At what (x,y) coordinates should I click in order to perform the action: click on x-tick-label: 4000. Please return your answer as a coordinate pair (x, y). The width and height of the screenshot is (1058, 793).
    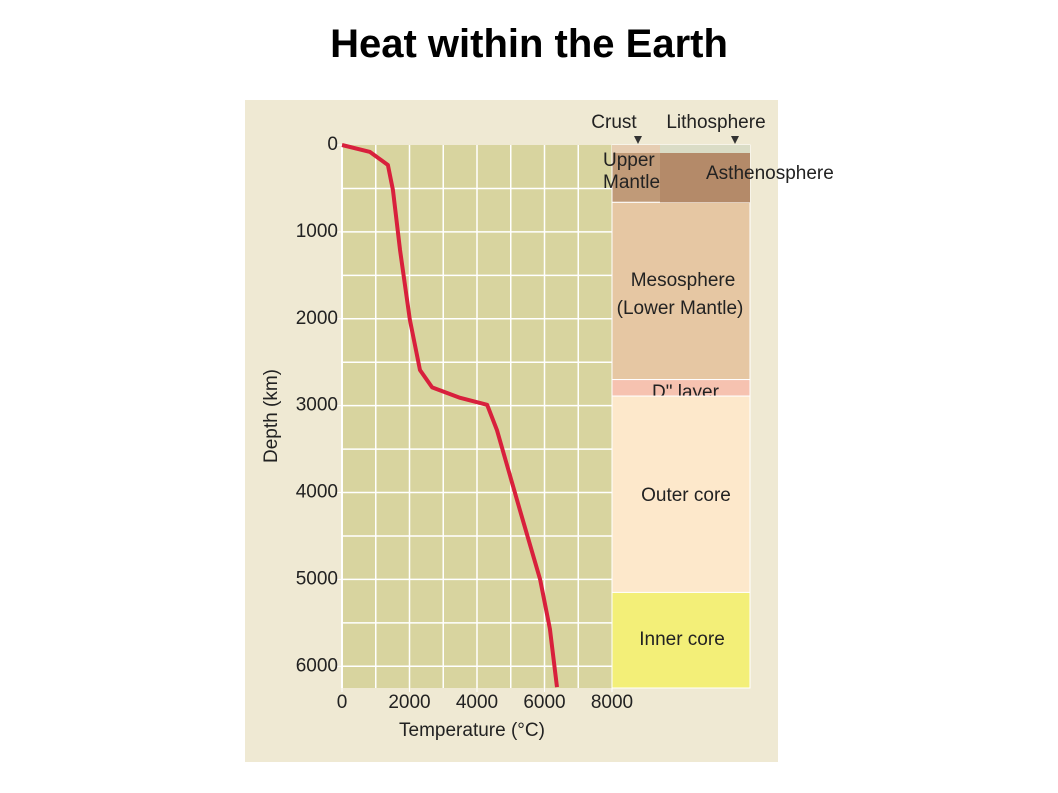
    Looking at the image, I should click on (477, 702).